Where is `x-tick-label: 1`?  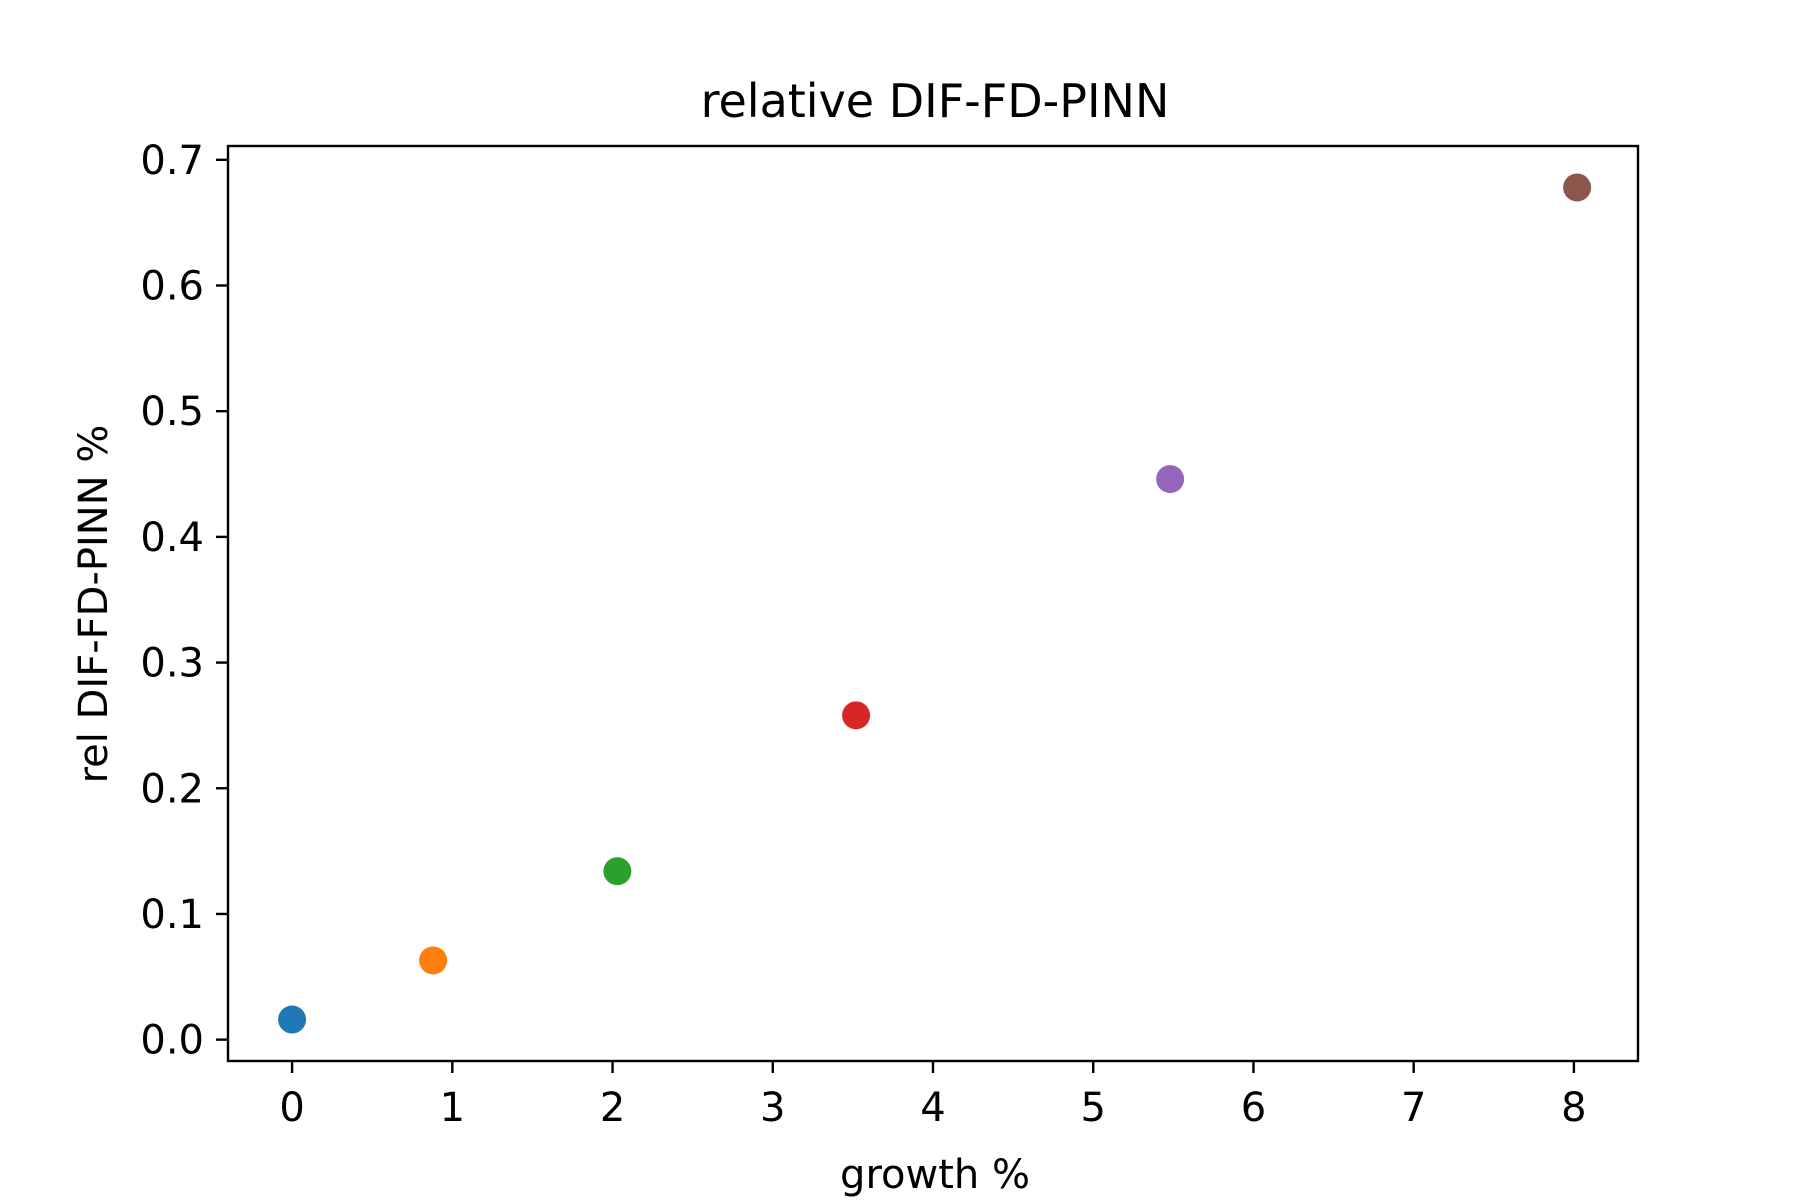
x-tick-label: 1 is located at coordinates (452, 1108).